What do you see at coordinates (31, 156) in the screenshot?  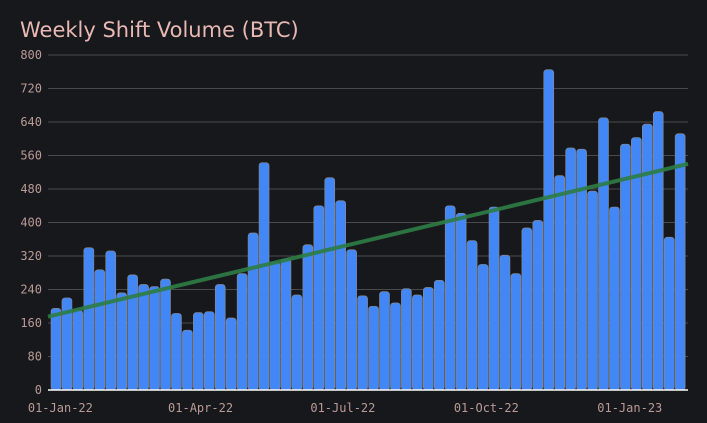 I see `y-tick-label: 560` at bounding box center [31, 156].